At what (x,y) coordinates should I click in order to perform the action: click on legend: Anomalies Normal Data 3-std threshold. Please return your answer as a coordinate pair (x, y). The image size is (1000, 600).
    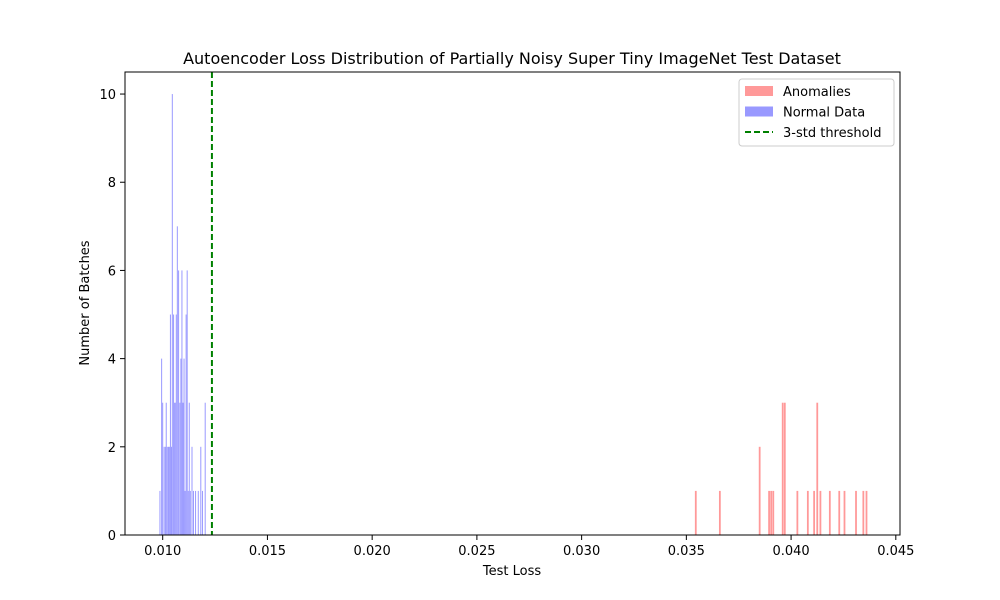
    Looking at the image, I should click on (816, 112).